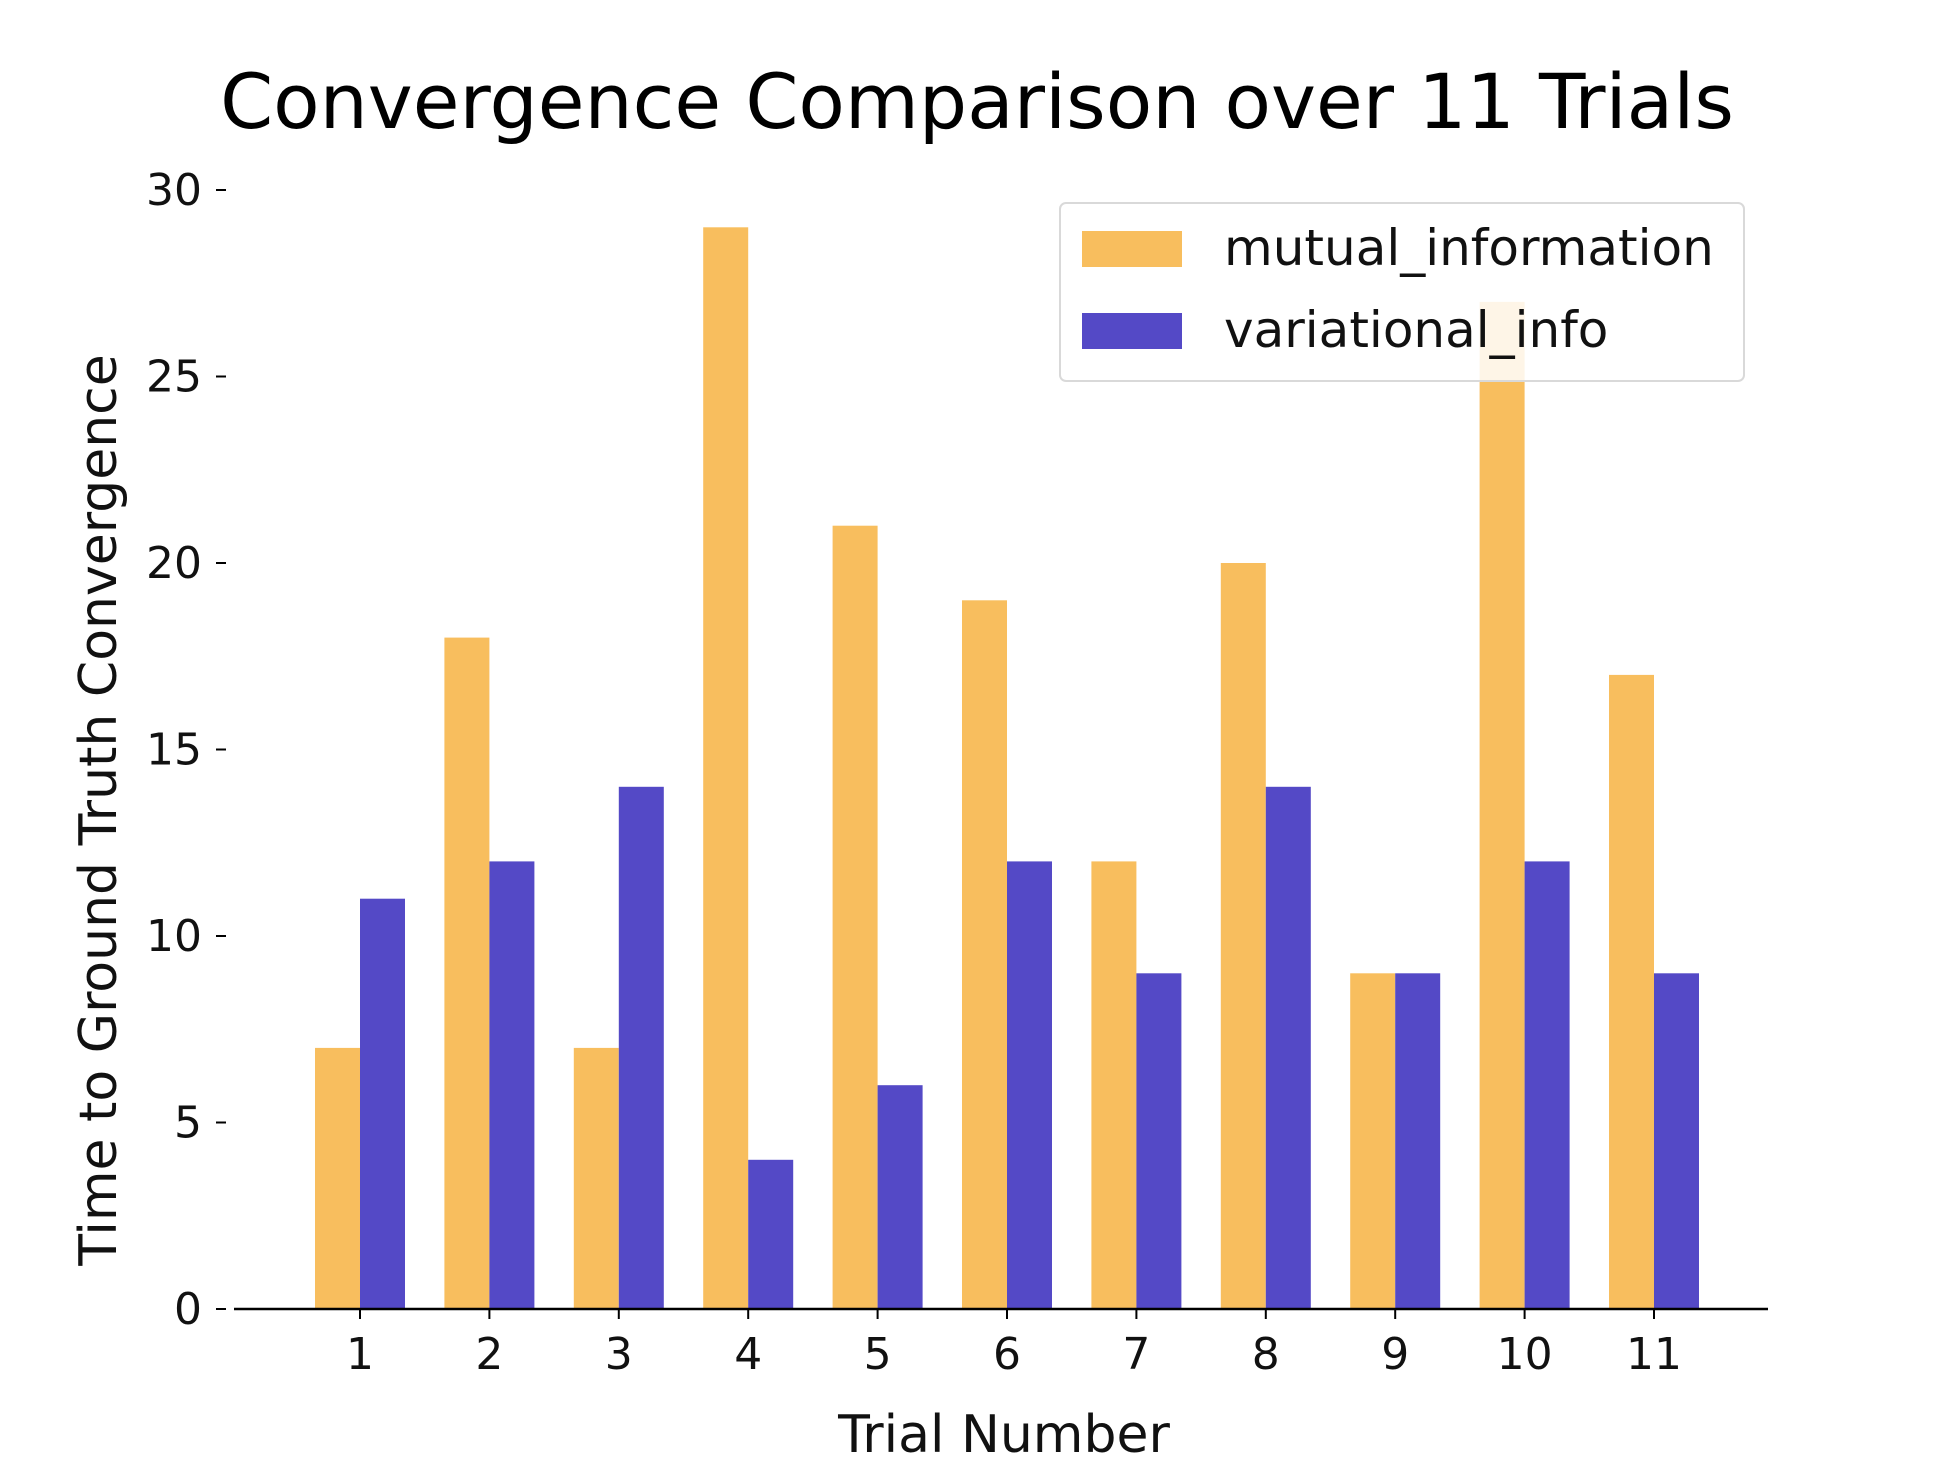 The height and width of the screenshot is (1464, 1954). Describe the element at coordinates (489, 1354) in the screenshot. I see `x-tick-label: 2` at that location.